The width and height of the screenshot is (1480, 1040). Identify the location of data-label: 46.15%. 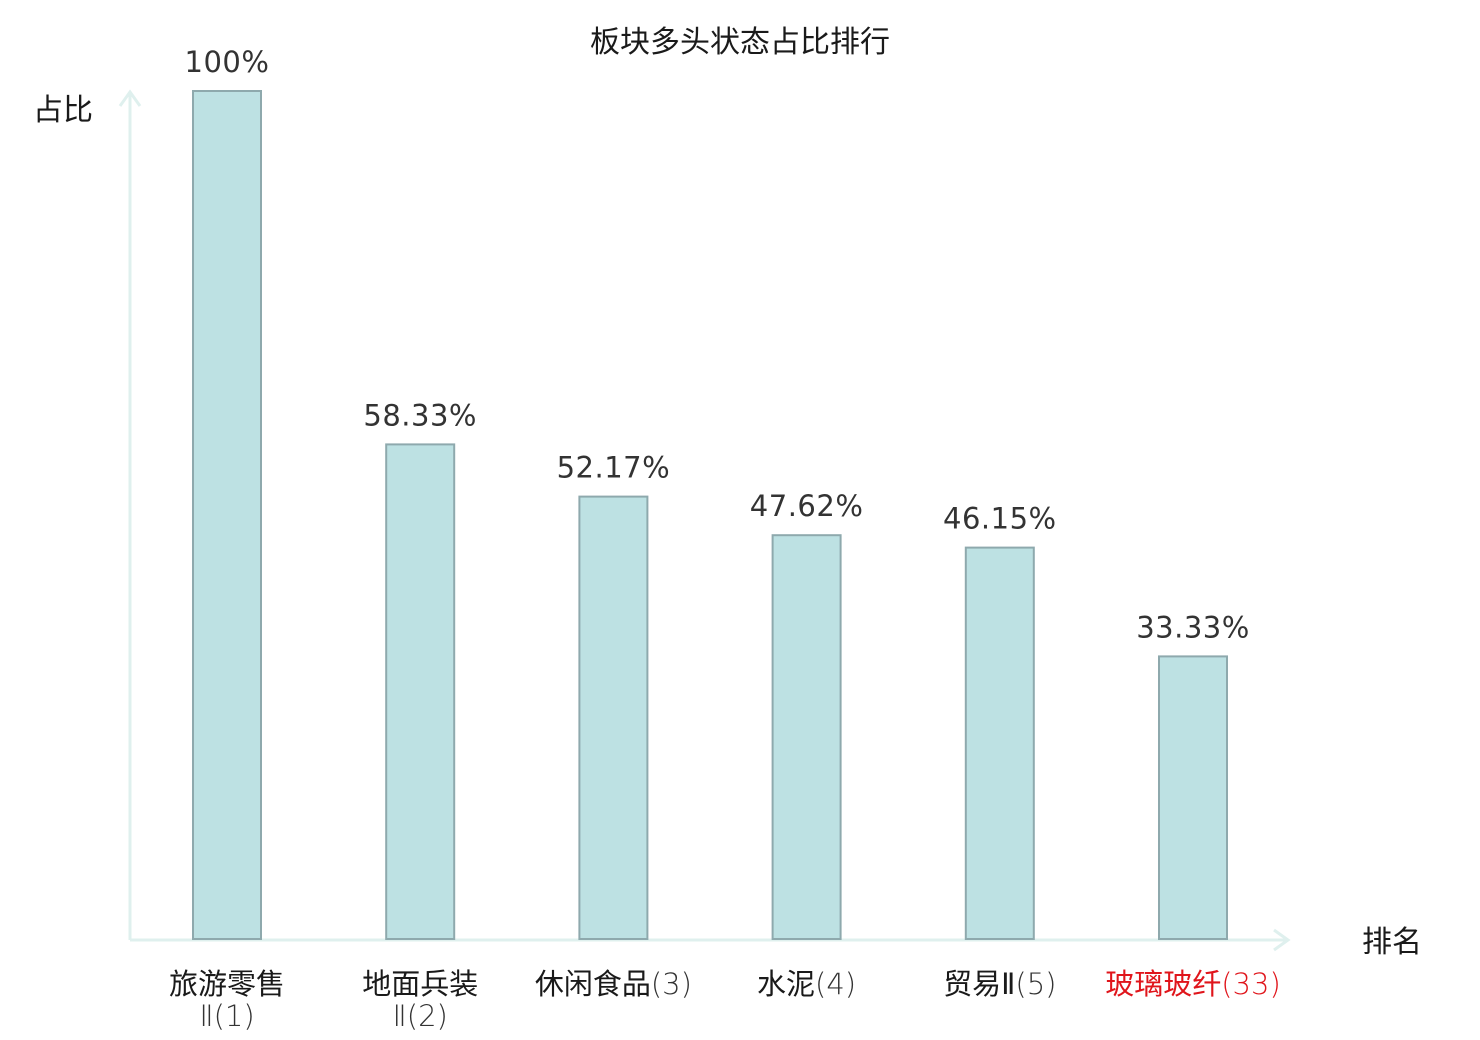
(1000, 519).